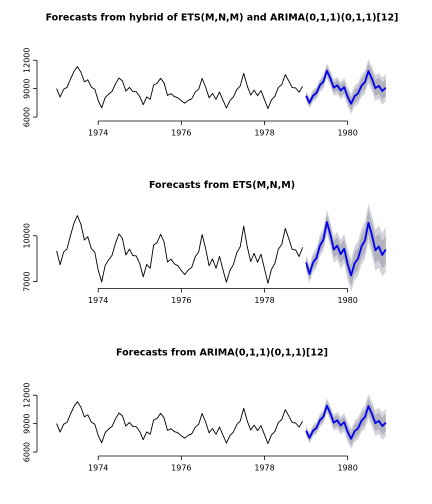  I want to click on y-tick-label: 7000, so click(27, 281).